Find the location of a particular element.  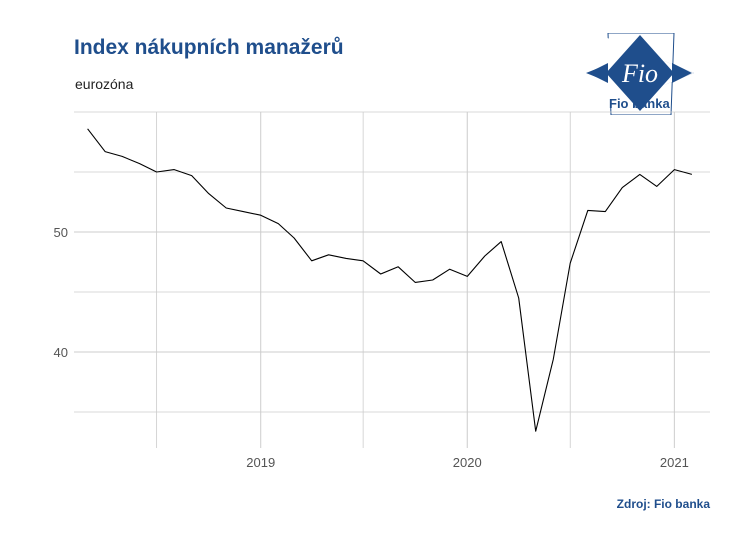

x-tick-label: 2020 is located at coordinates (467, 462).